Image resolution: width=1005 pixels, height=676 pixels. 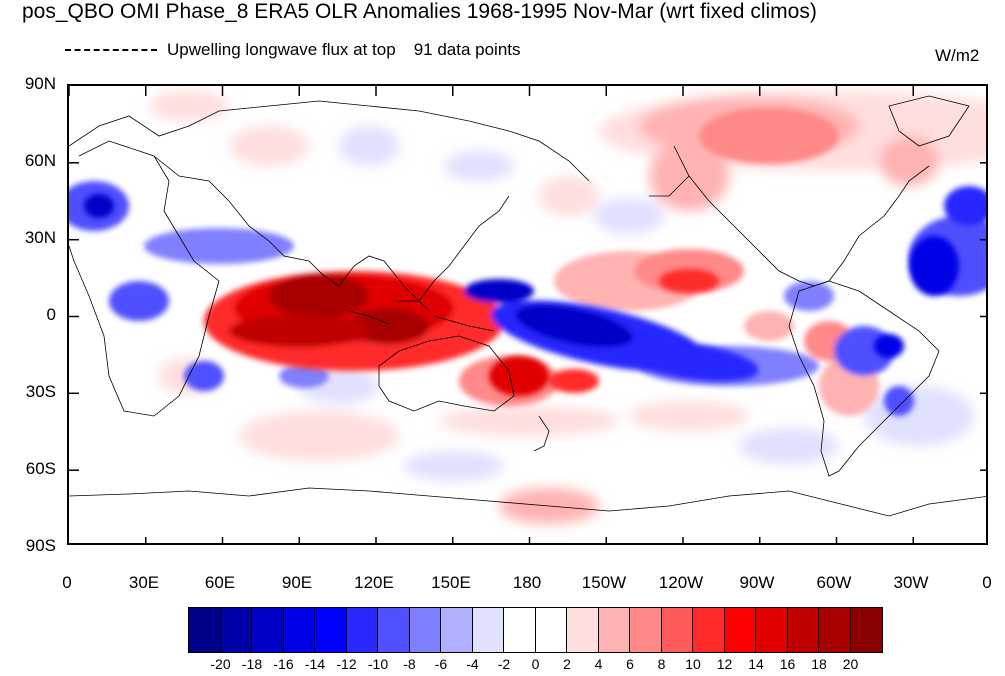 I want to click on lon-label-30w: 30W, so click(x=911, y=582).